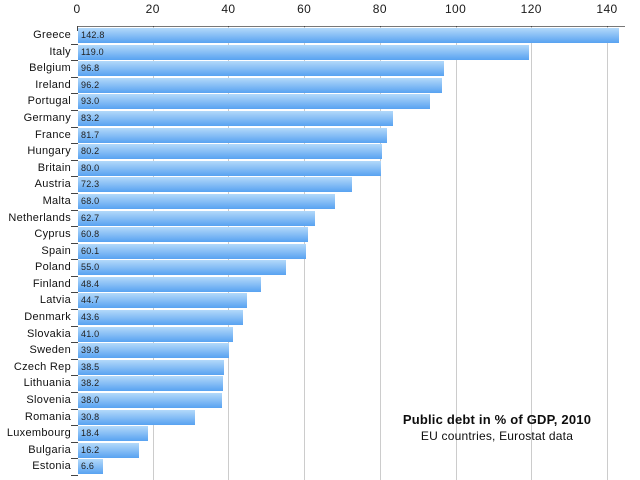  What do you see at coordinates (90, 117) in the screenshot?
I see `value-label: 83.2` at bounding box center [90, 117].